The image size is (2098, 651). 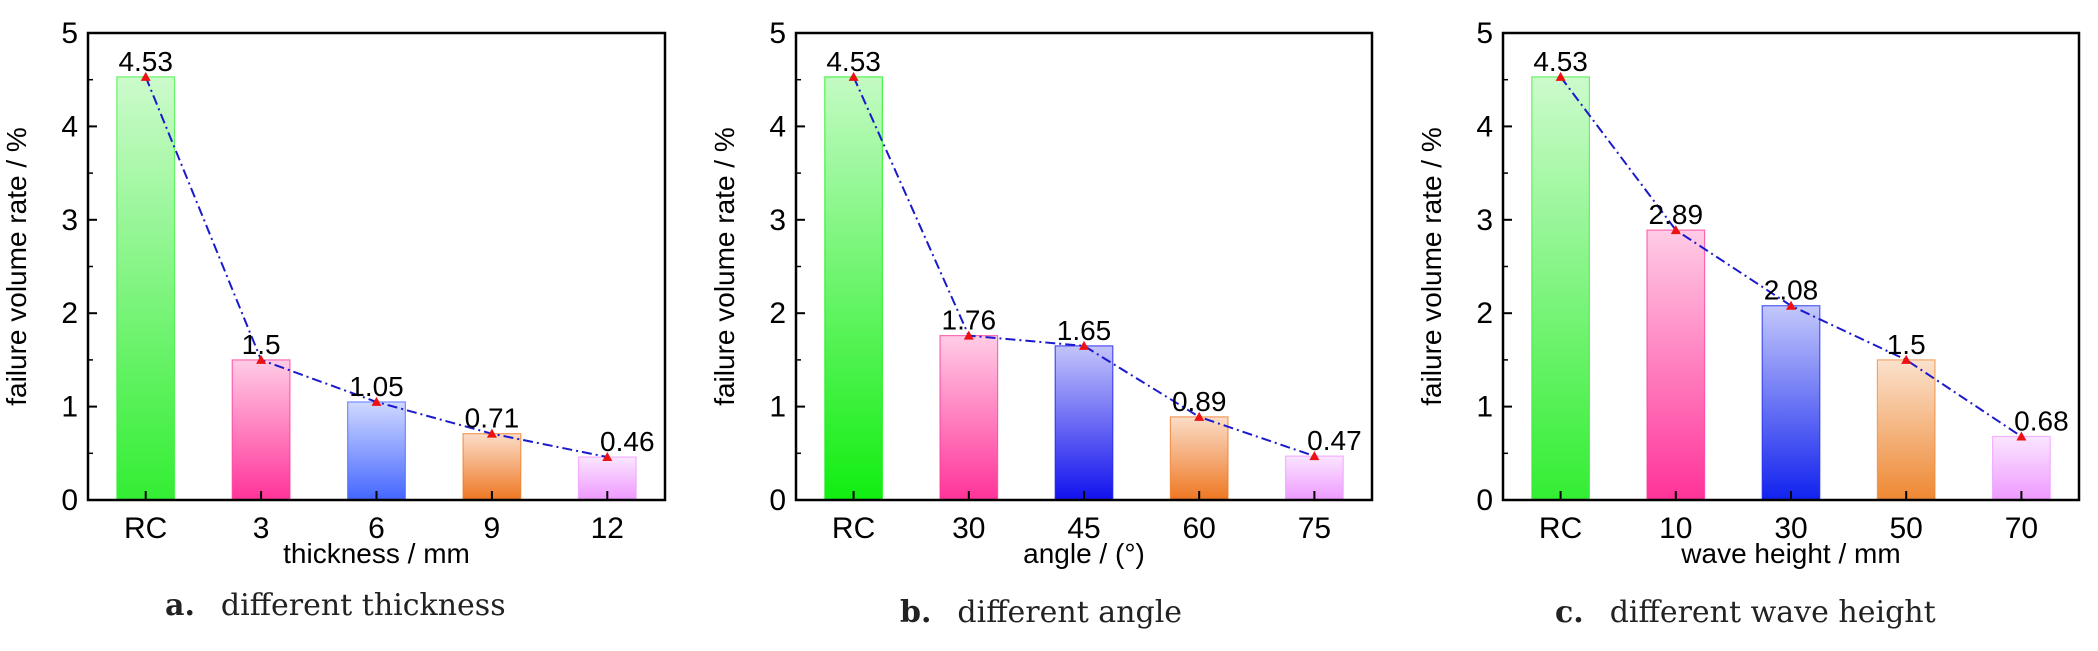 I want to click on x-tick-label-70: 70, so click(x=2021, y=528).